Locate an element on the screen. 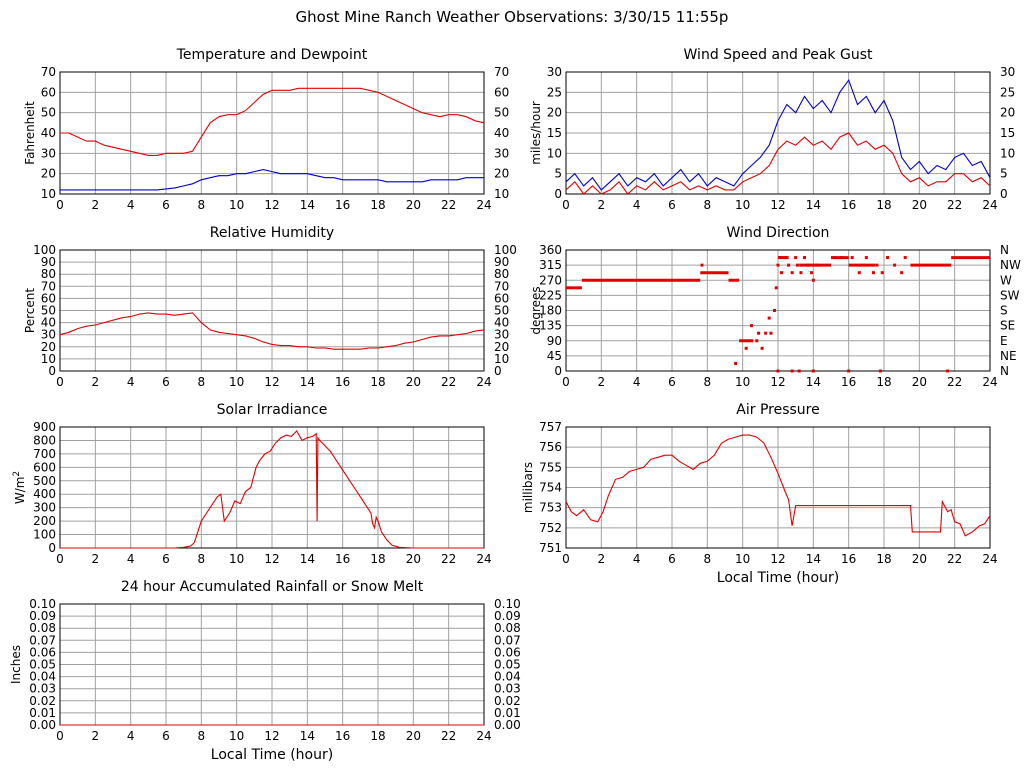  rh-frame is located at coordinates (272, 310).